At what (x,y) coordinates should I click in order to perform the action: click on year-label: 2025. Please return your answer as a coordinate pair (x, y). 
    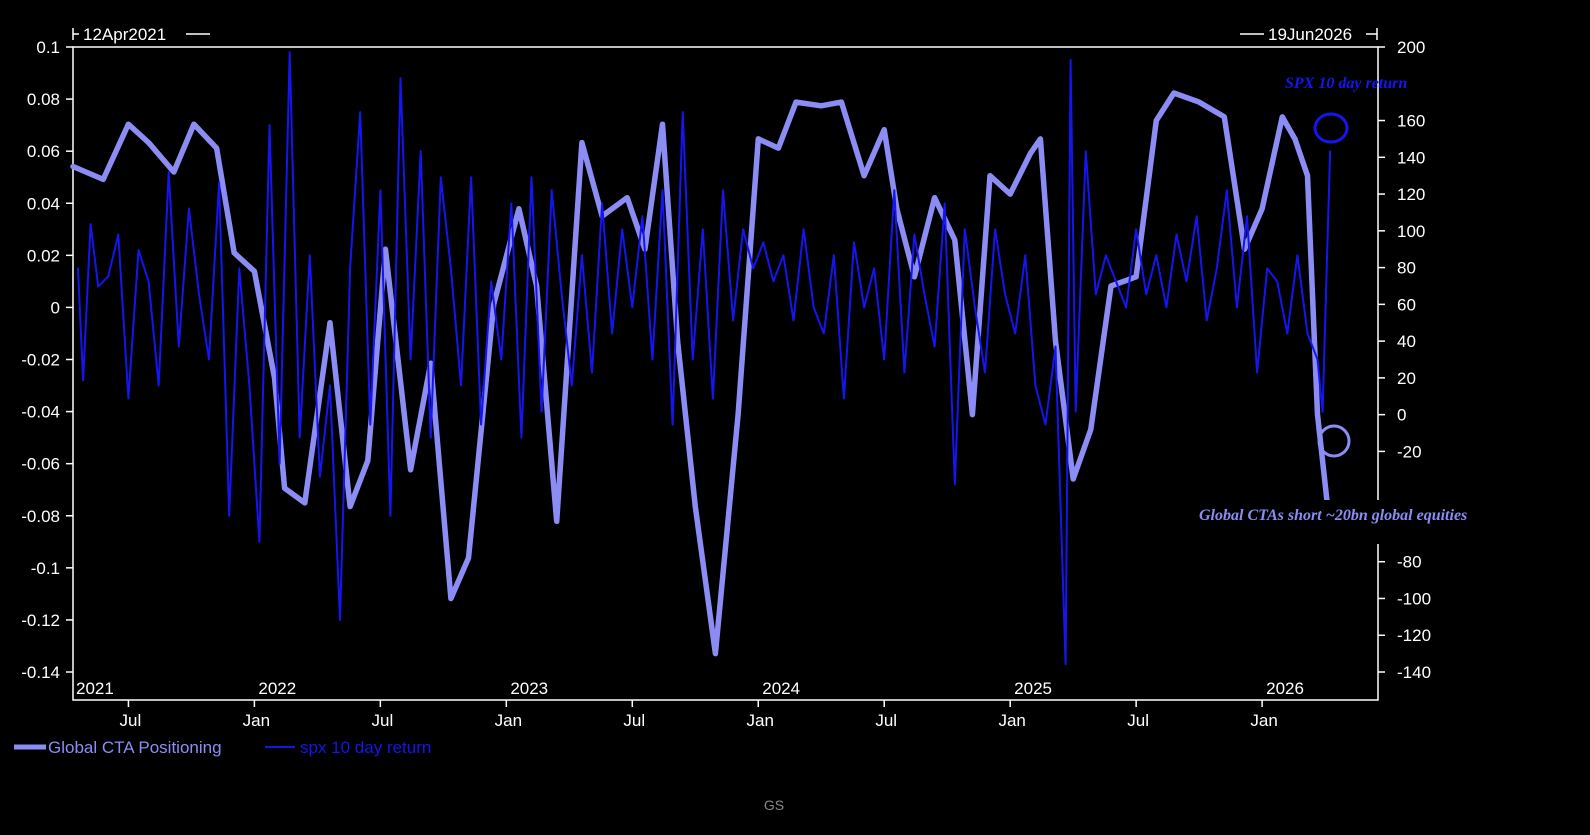
    Looking at the image, I should click on (1033, 688).